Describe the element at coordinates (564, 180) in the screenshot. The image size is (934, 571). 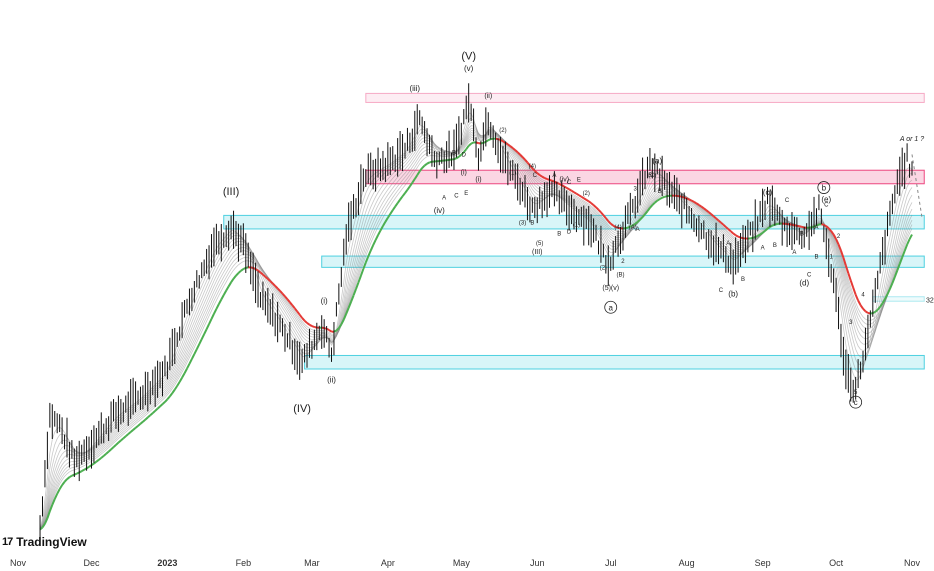
I see `wave-label: (iv)` at that location.